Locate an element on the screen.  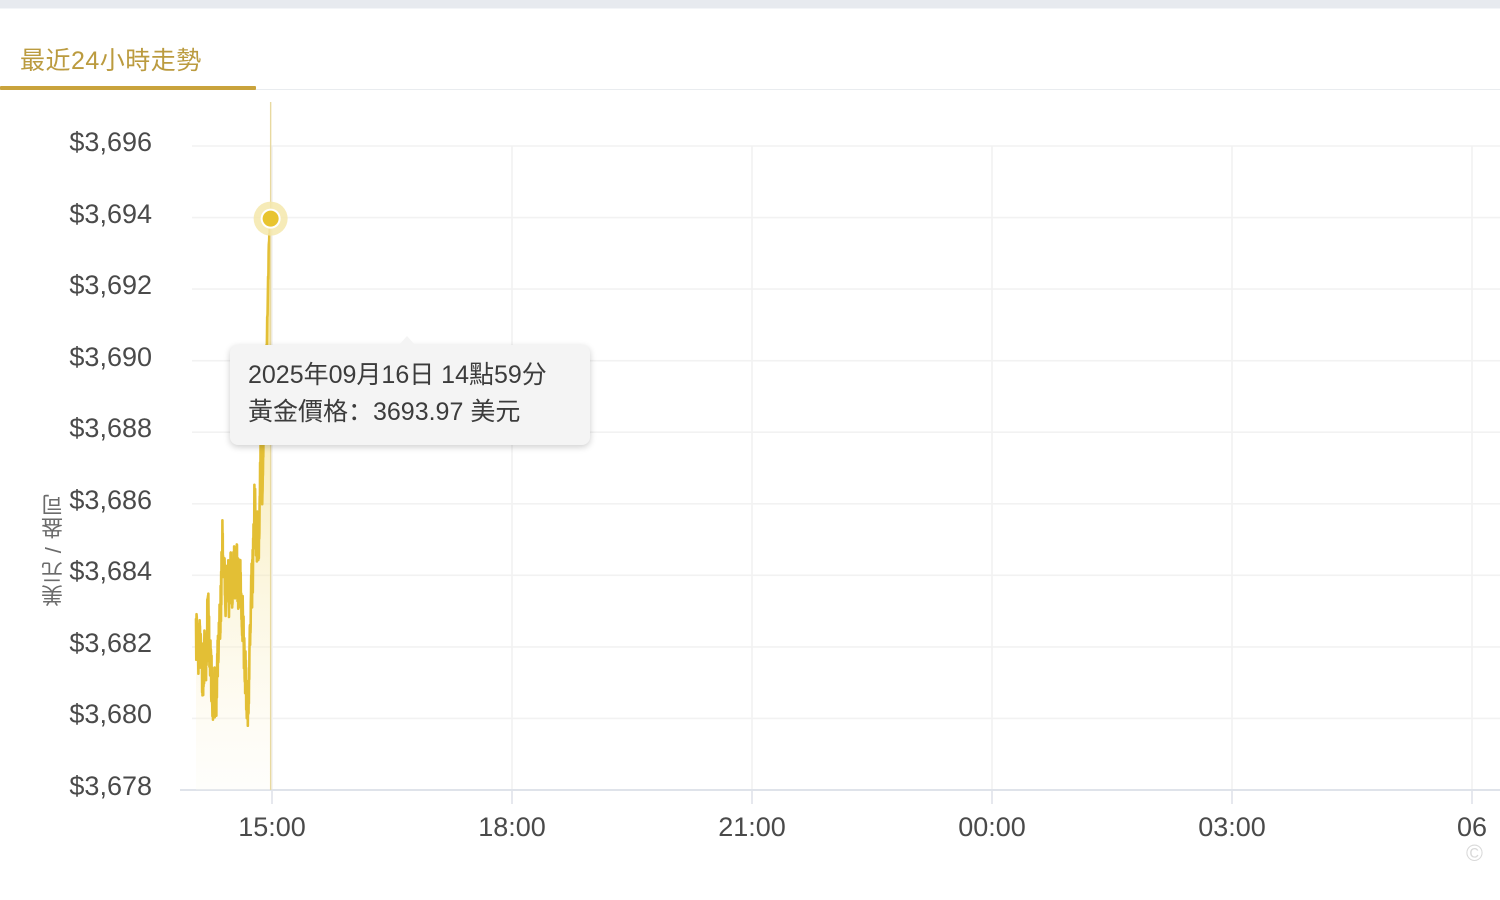
x-tick-label: 18:00 is located at coordinates (512, 827).